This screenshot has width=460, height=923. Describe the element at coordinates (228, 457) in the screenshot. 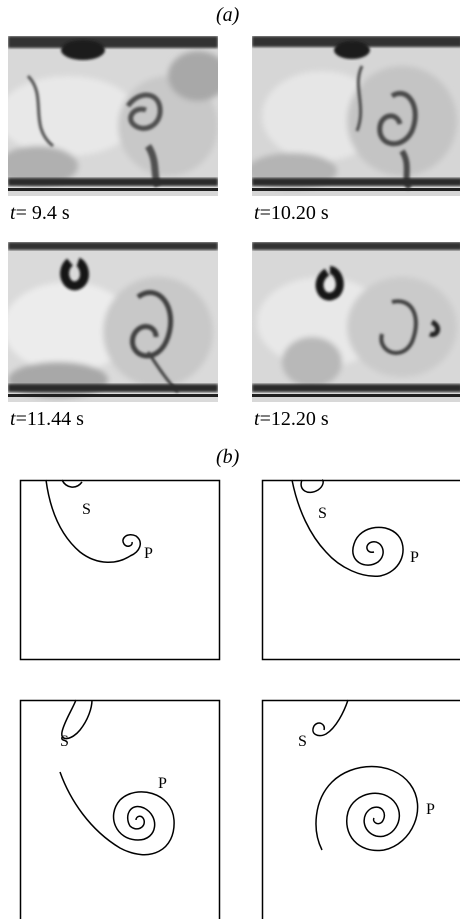

I see `part-b-label: (b)` at that location.